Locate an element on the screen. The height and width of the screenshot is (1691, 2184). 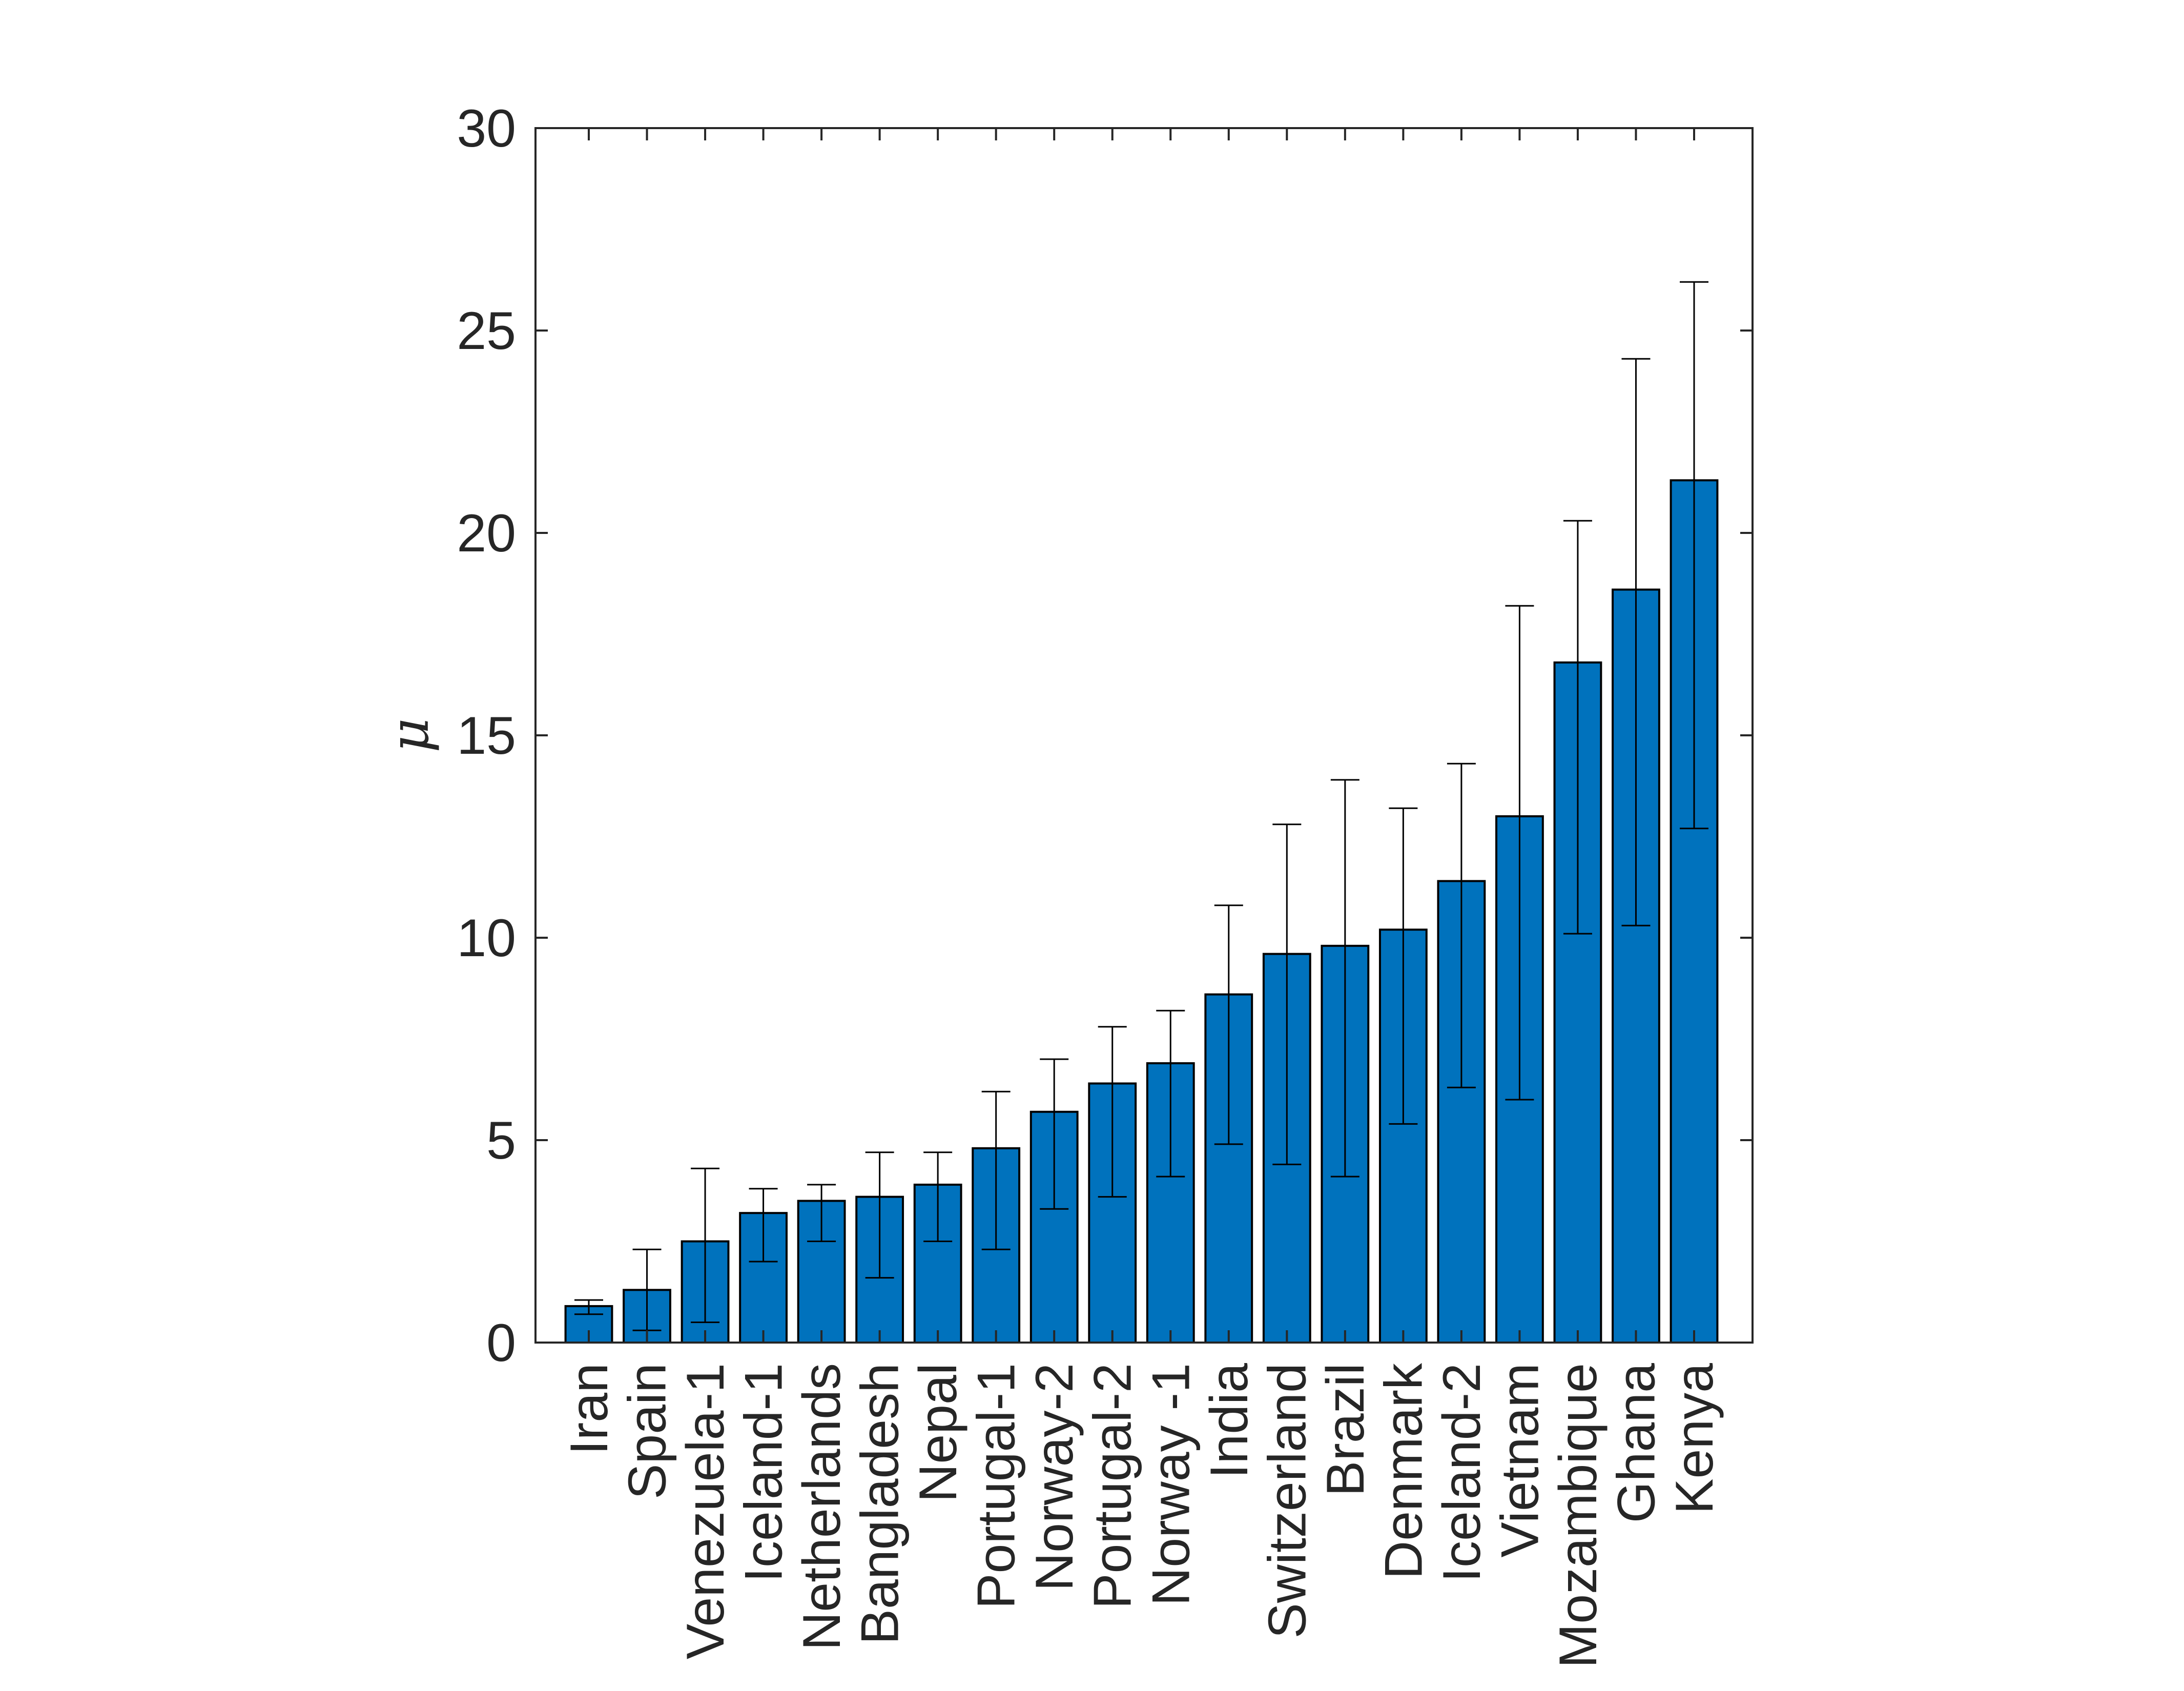
x-tick-label: Iran is located at coordinates (589, 1409).